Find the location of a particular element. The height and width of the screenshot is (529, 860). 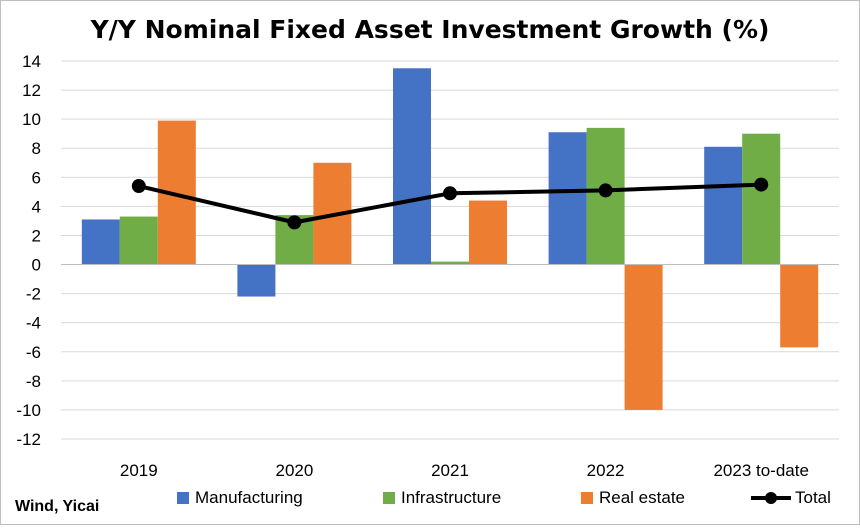

source-note: Wind, Yicai is located at coordinates (57, 506).